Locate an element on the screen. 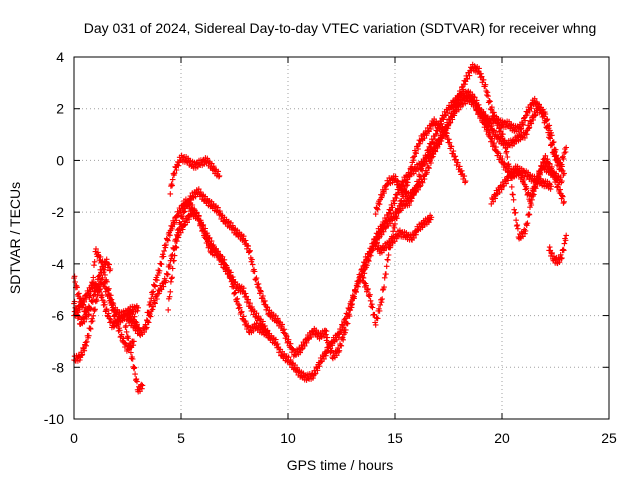 The width and height of the screenshot is (640, 480). x-tick-label: 15 is located at coordinates (395, 438).